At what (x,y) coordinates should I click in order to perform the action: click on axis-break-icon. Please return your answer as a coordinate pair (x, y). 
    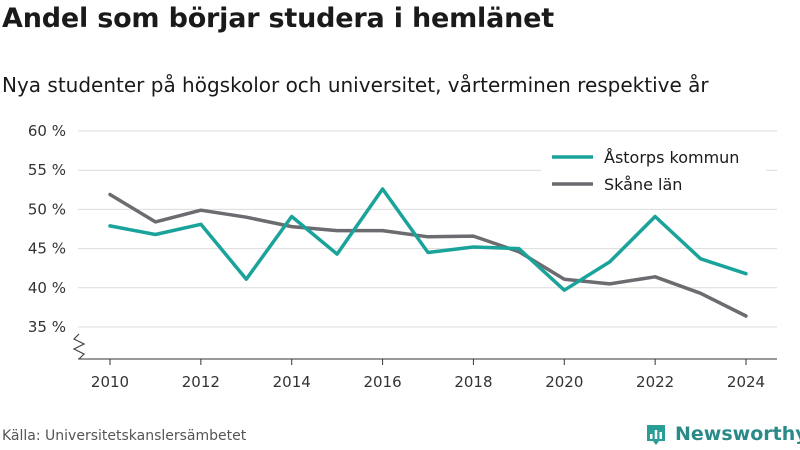
    Looking at the image, I should click on (79, 346).